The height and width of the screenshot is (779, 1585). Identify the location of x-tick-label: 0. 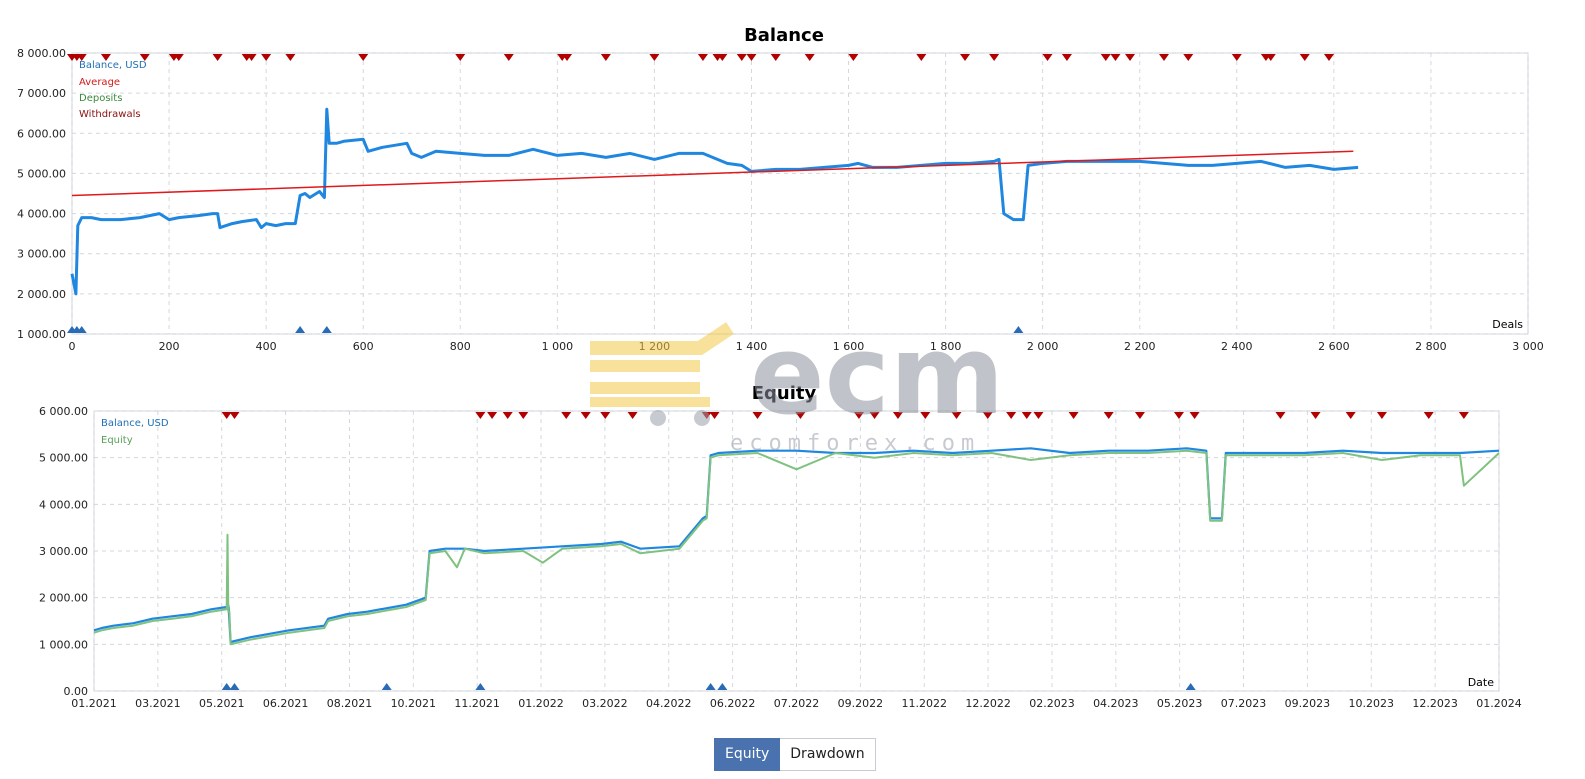
(72, 346).